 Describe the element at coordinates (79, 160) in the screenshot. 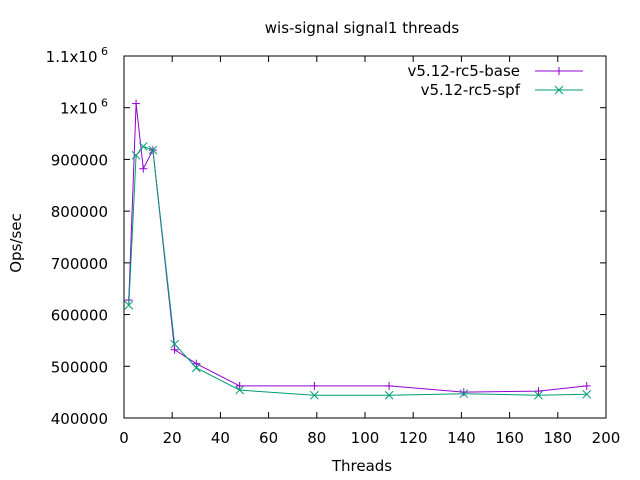

I see `y-tick-label: 900000` at that location.